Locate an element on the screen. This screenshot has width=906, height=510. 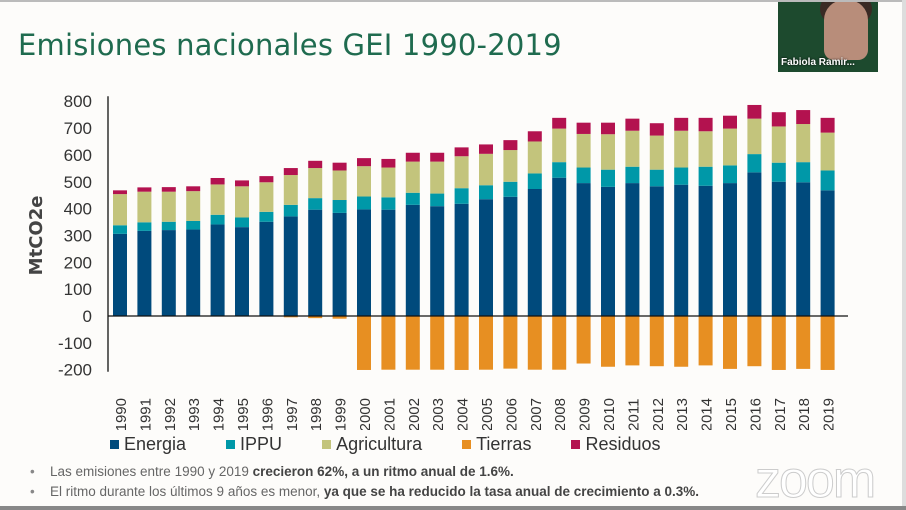
chart-legend: Energia IPPU Agricultura Tierras Residuos is located at coordinates (405, 444).